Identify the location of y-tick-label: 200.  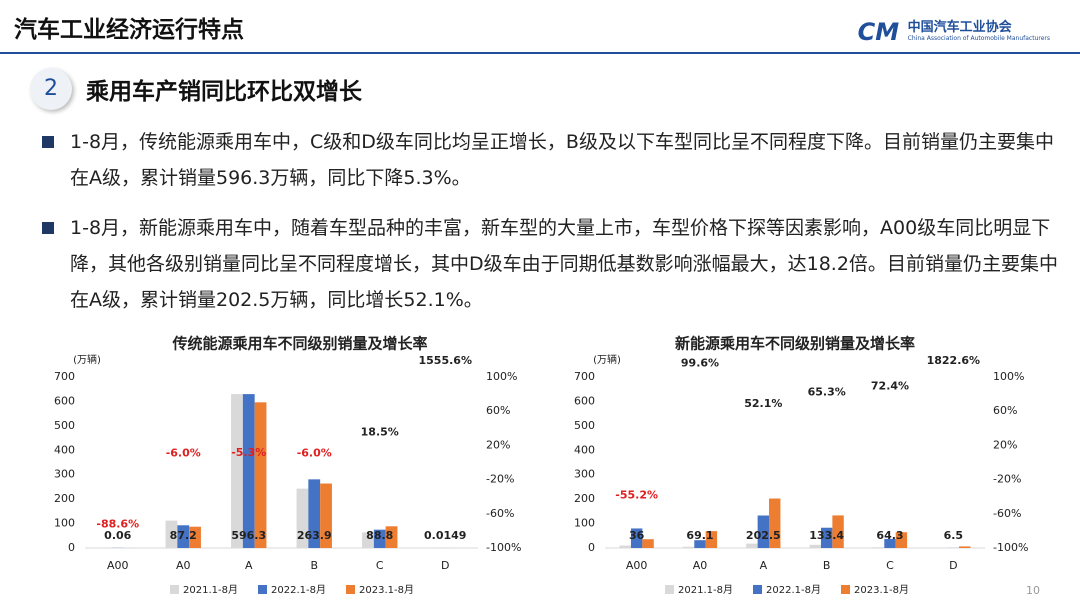
(64, 498).